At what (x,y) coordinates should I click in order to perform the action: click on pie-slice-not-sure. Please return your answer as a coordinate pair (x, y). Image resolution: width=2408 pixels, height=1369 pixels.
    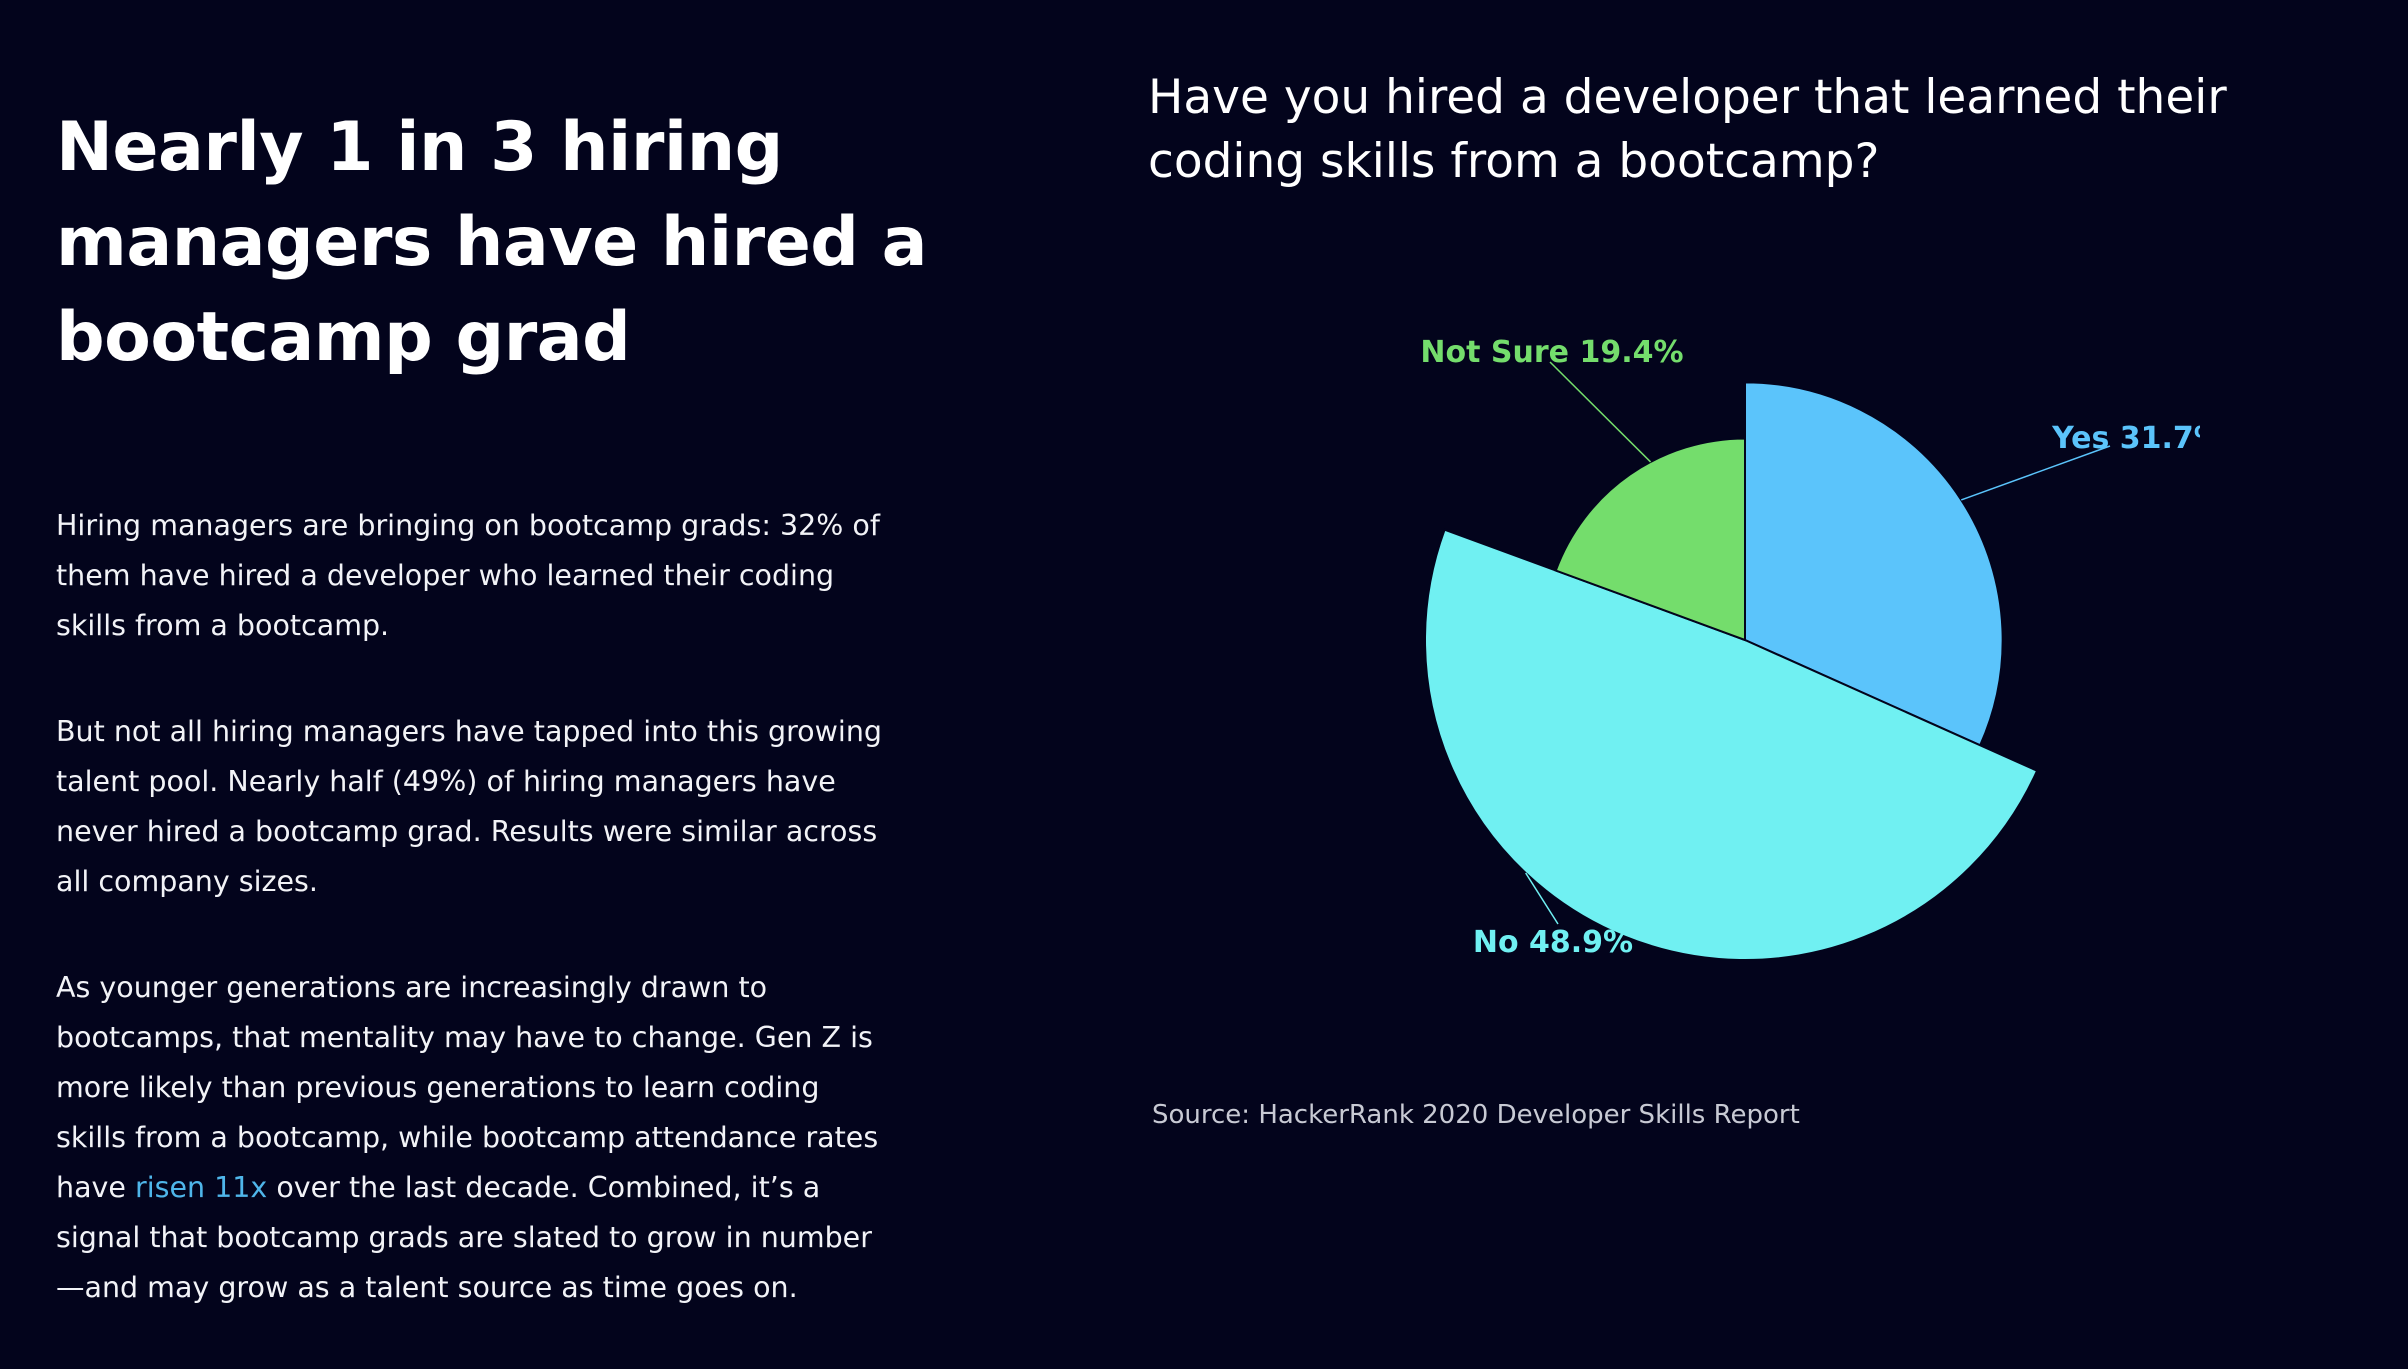
    Looking at the image, I should click on (1650, 539).